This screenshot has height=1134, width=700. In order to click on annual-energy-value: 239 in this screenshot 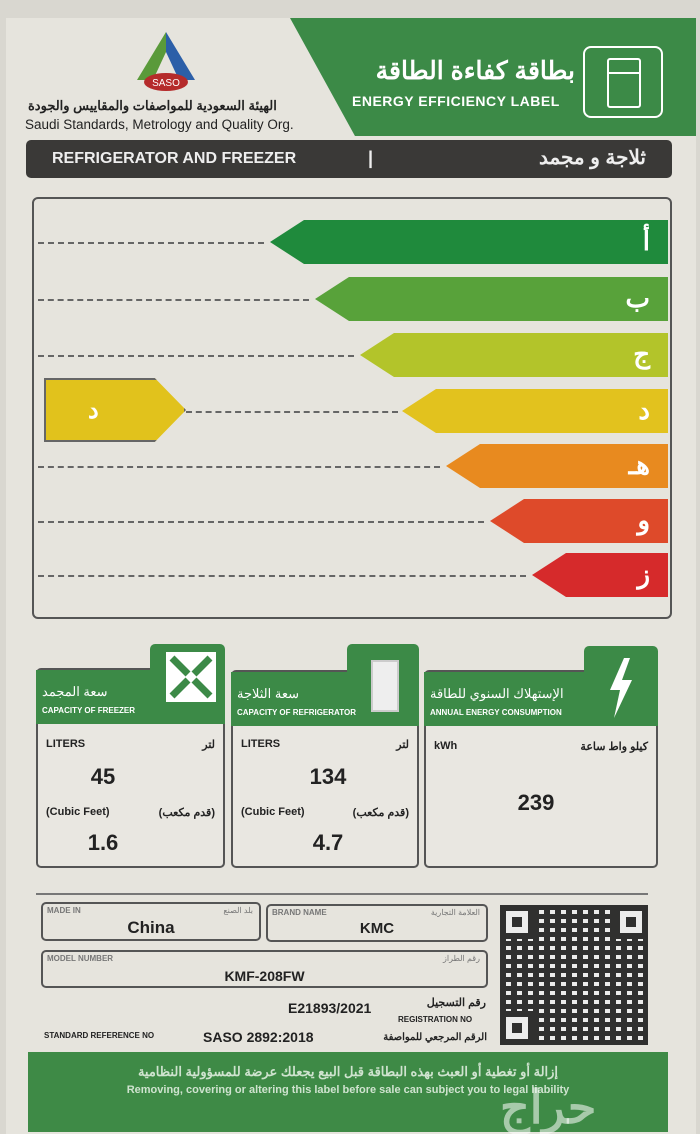, I will do `click(536, 802)`.